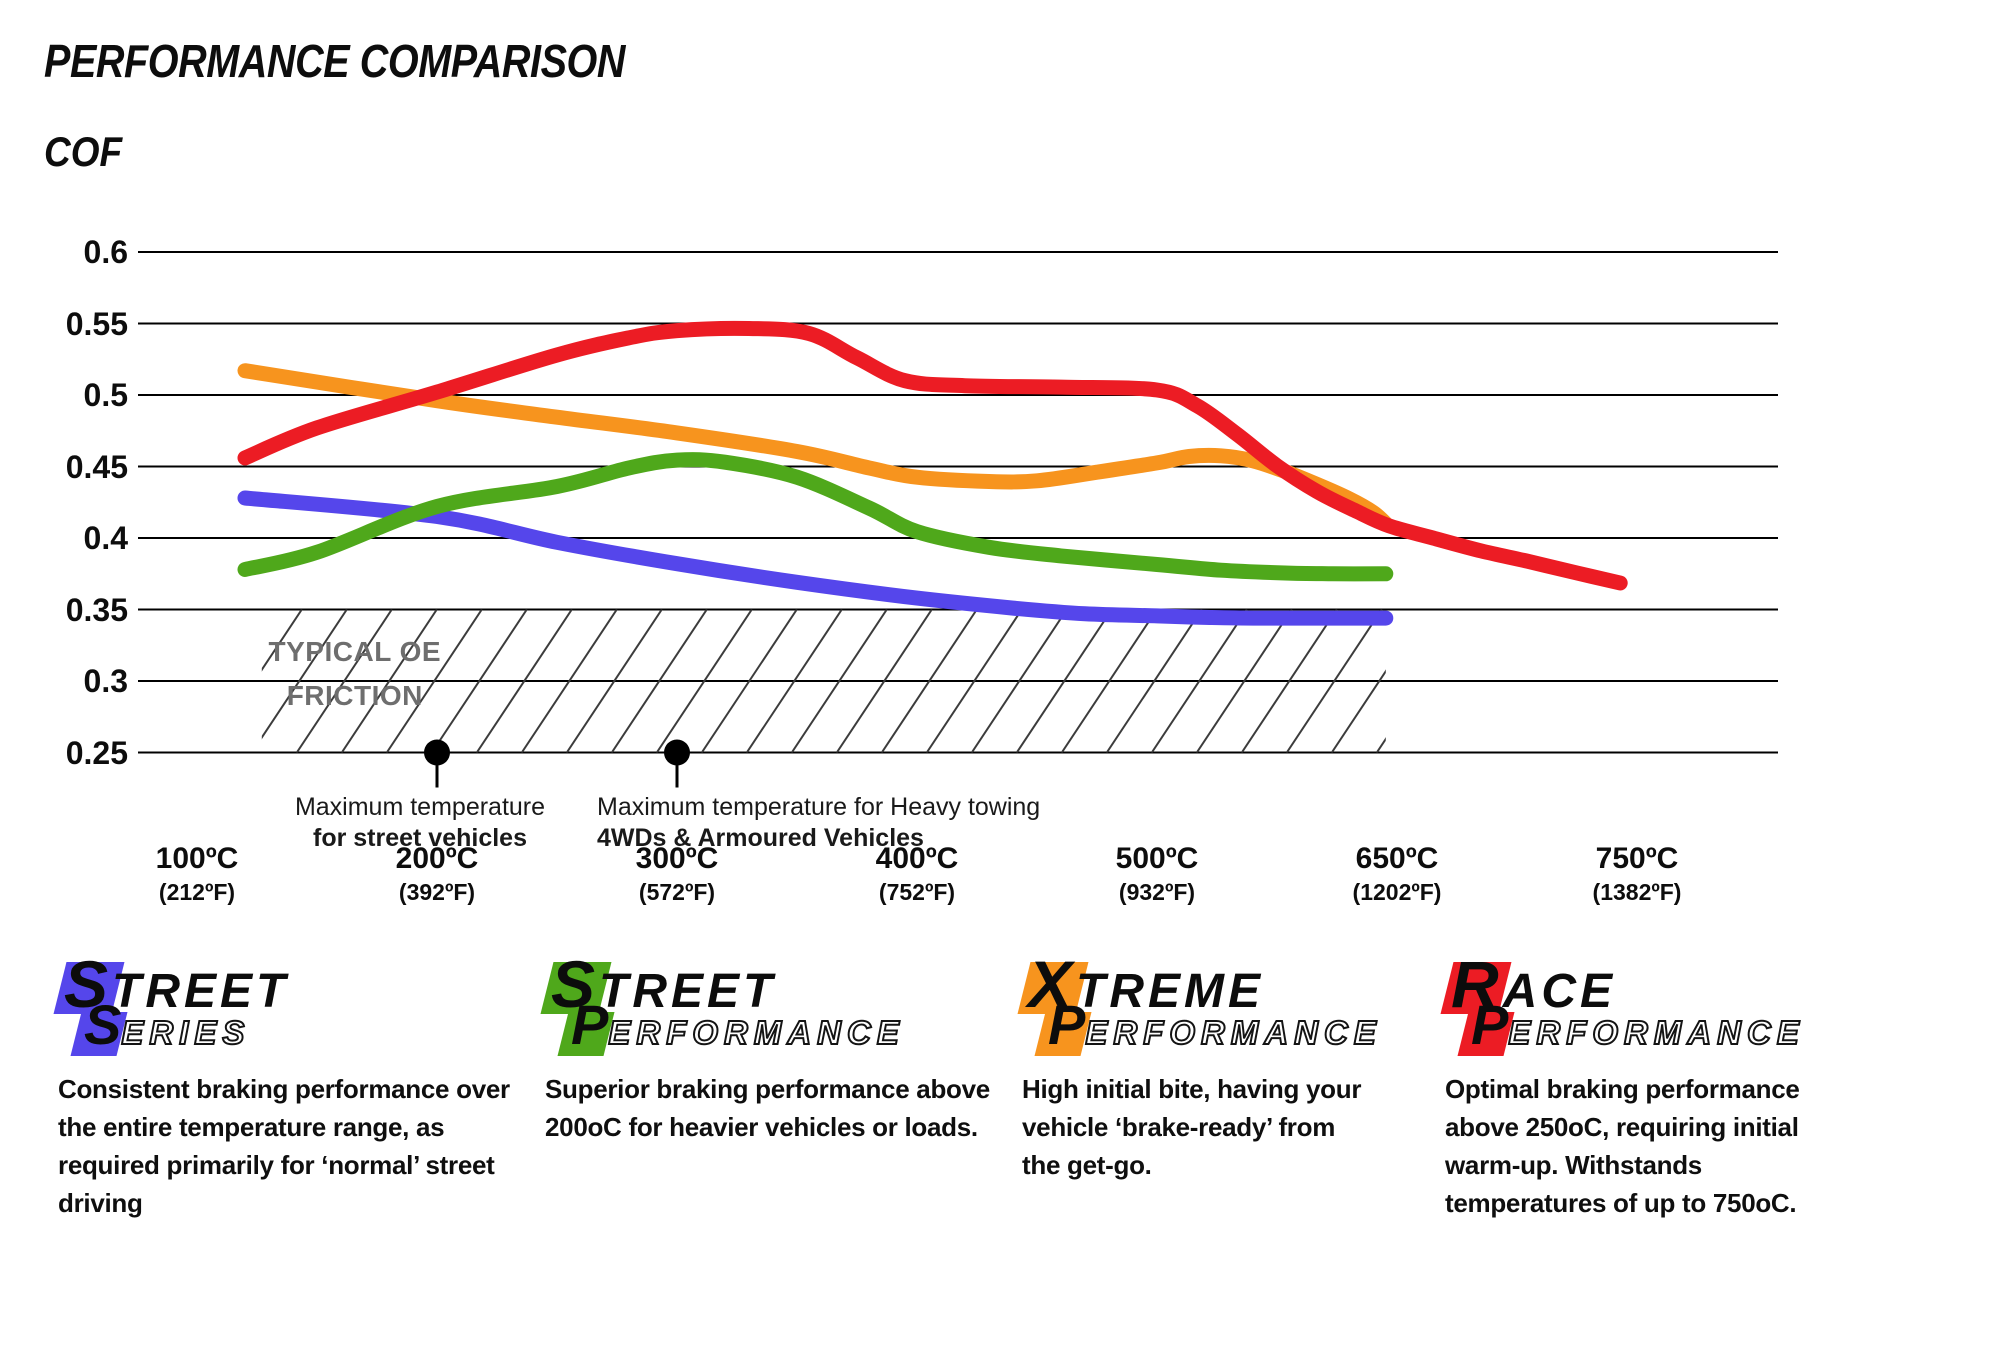 The height and width of the screenshot is (1346, 2000). I want to click on x-tick-fahrenheit: (212ºF), so click(197, 892).